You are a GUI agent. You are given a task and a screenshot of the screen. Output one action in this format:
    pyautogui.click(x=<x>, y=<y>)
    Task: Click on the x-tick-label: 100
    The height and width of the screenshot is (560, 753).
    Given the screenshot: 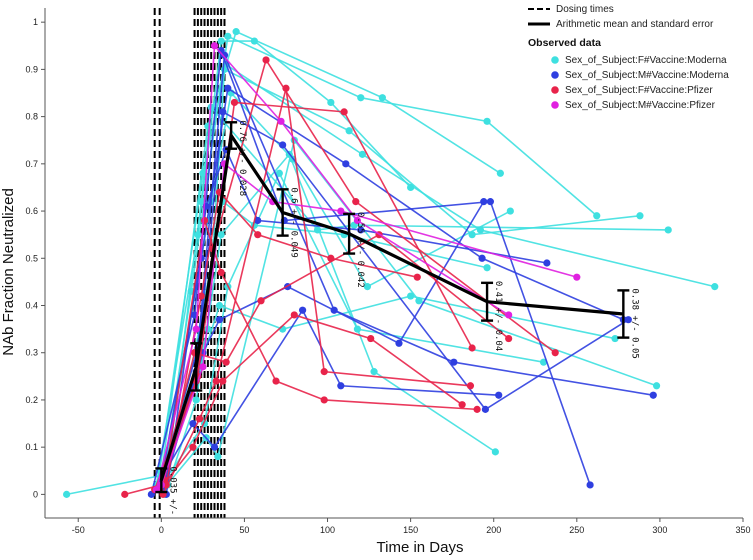 What is the action you would take?
    pyautogui.click(x=327, y=530)
    